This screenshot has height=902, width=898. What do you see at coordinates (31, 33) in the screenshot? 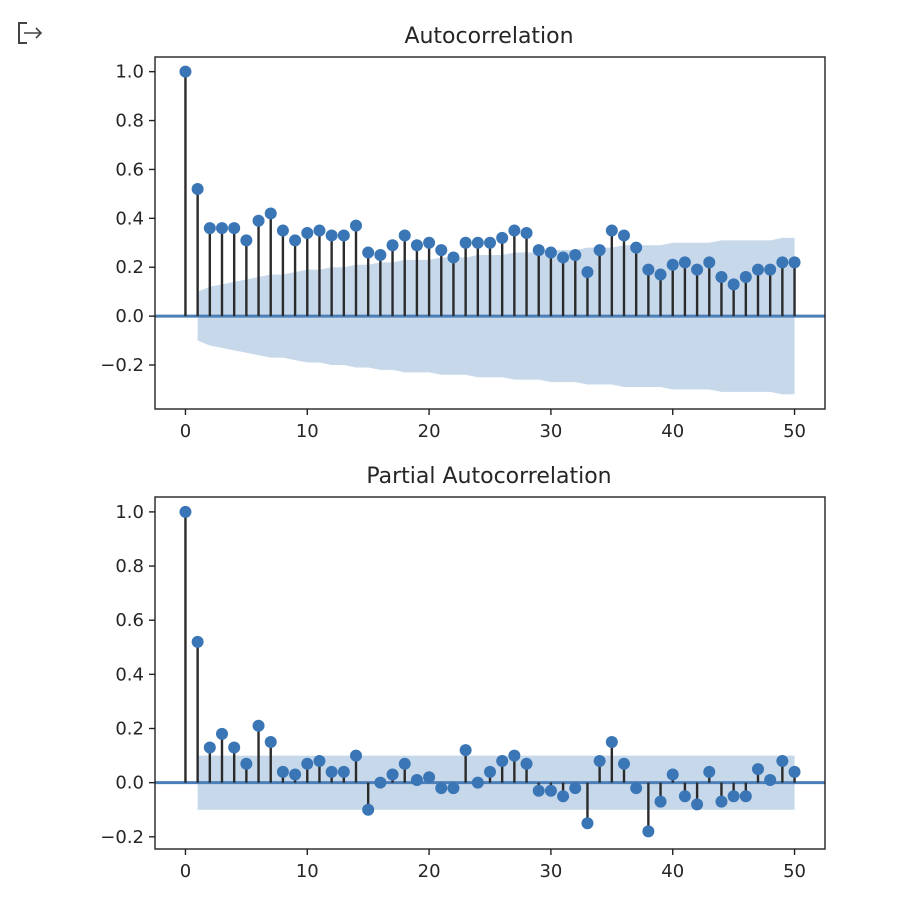
I see `output-arrow-icon` at bounding box center [31, 33].